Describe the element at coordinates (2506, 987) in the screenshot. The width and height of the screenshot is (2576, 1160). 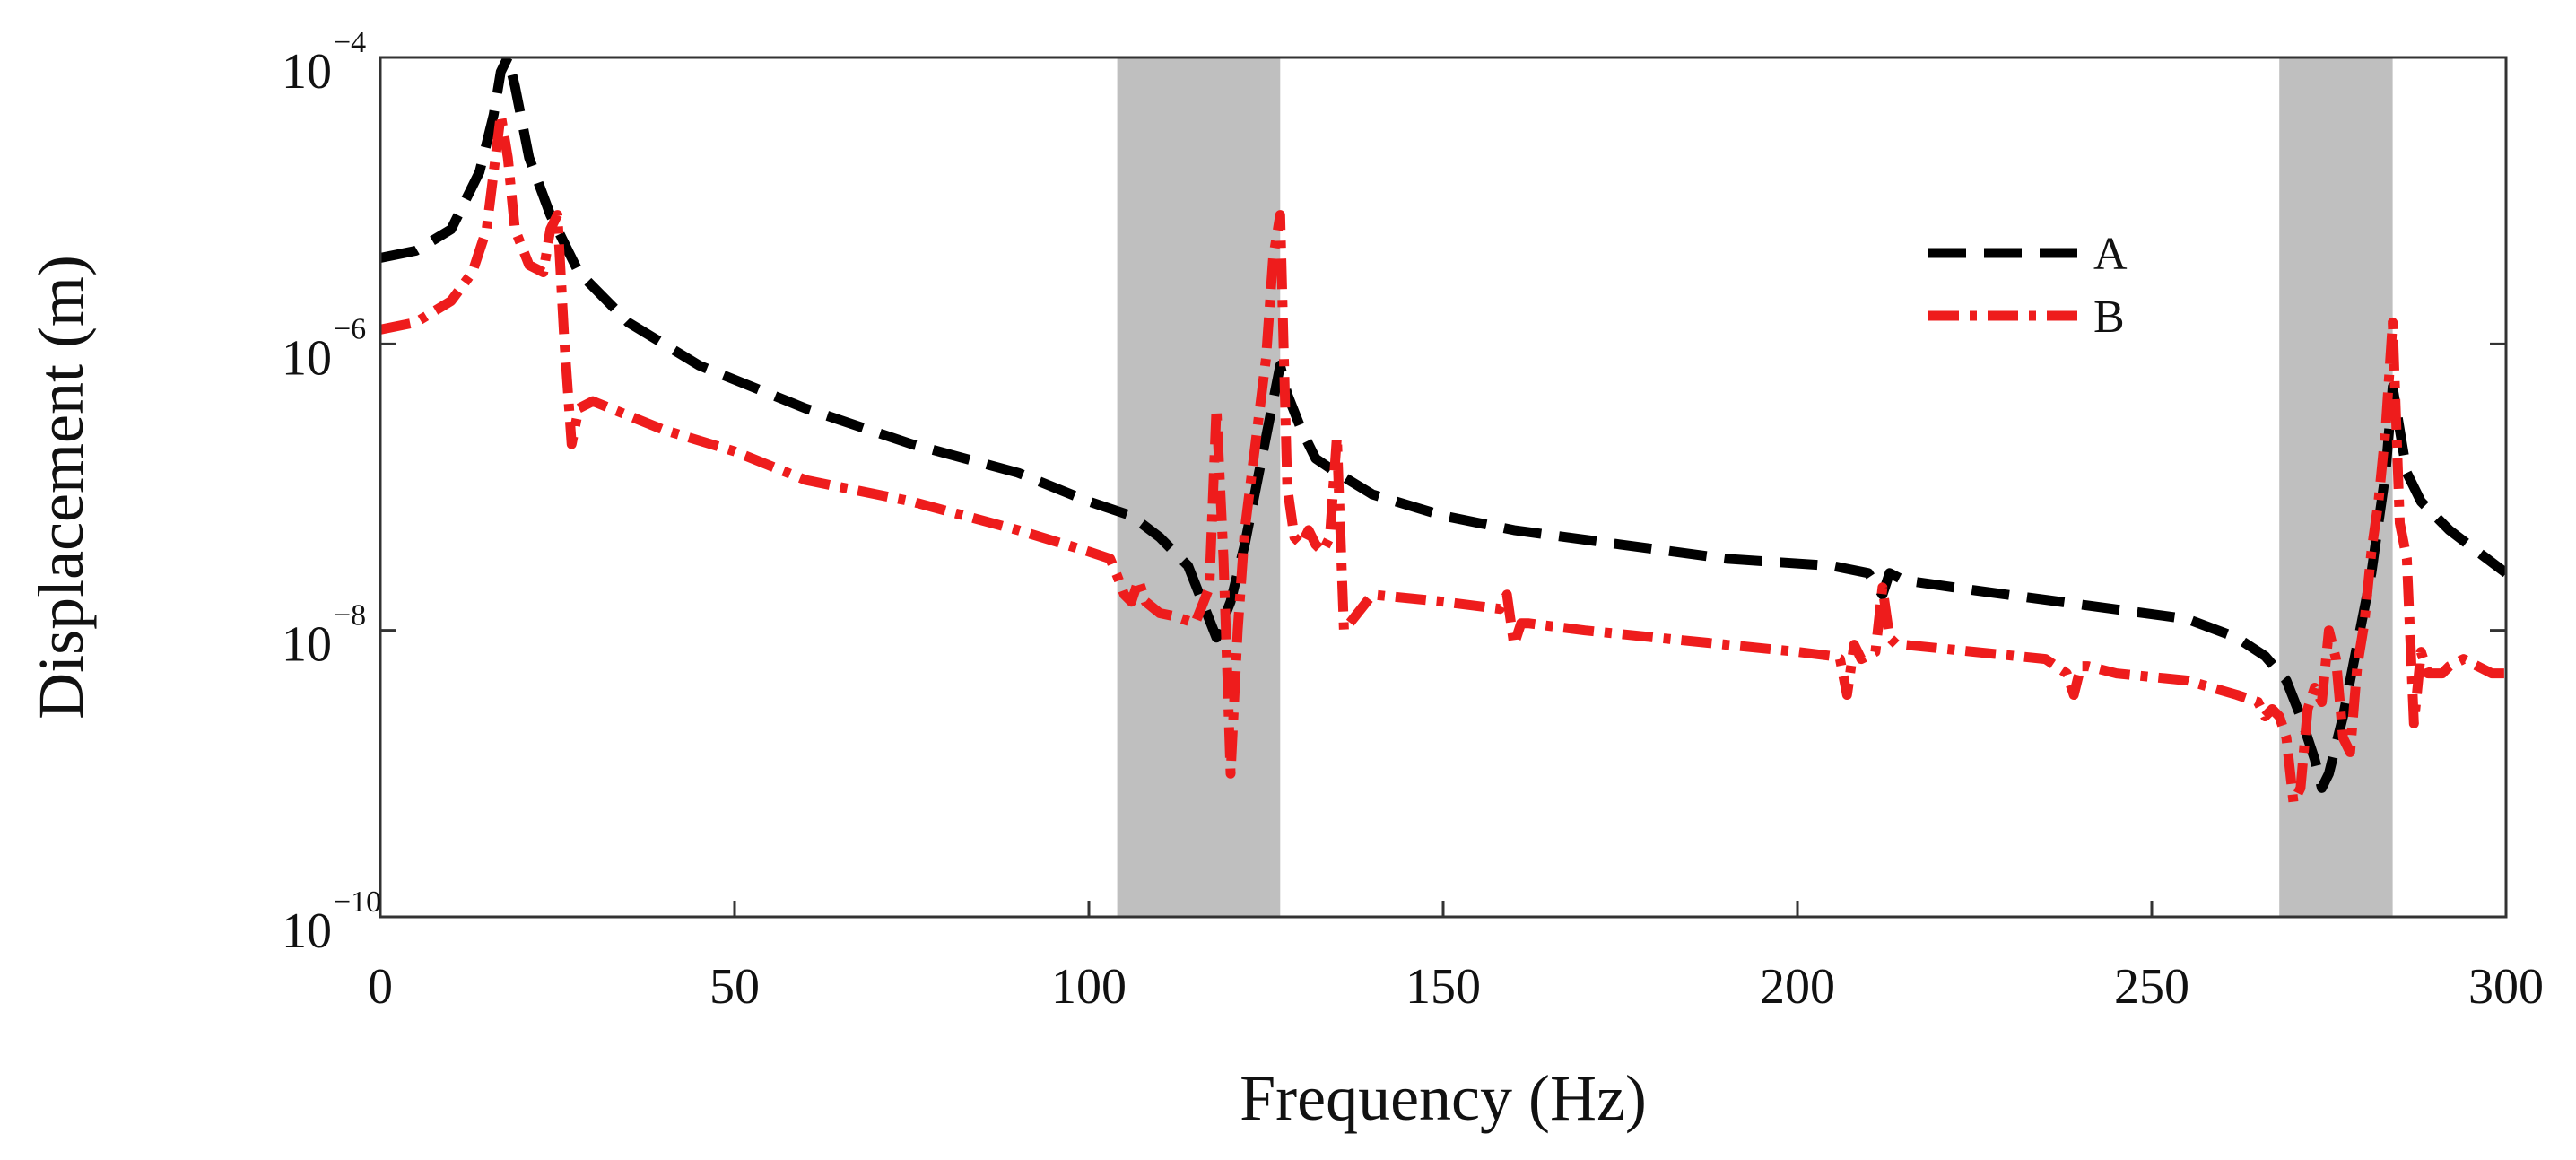
I see `x-tick-label-300: 300` at that location.